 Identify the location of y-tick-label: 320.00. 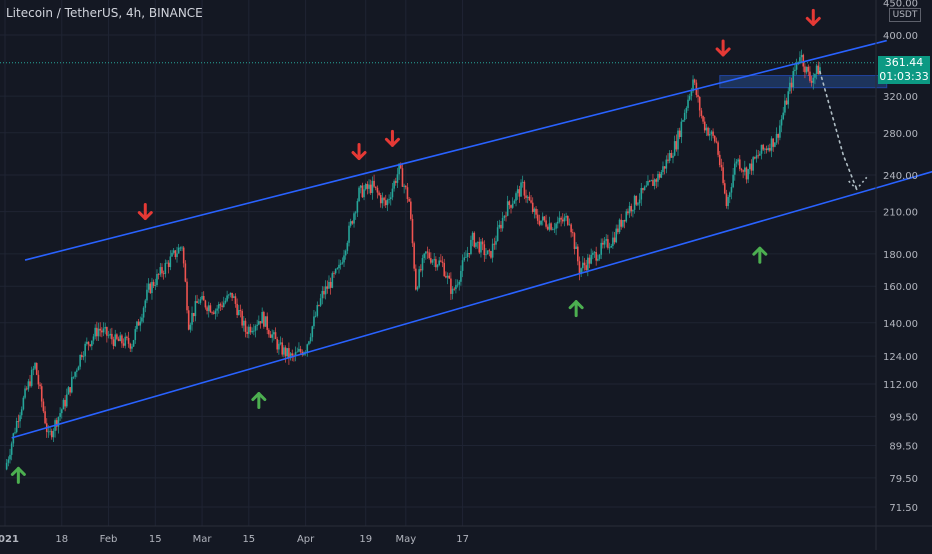
(900, 97).